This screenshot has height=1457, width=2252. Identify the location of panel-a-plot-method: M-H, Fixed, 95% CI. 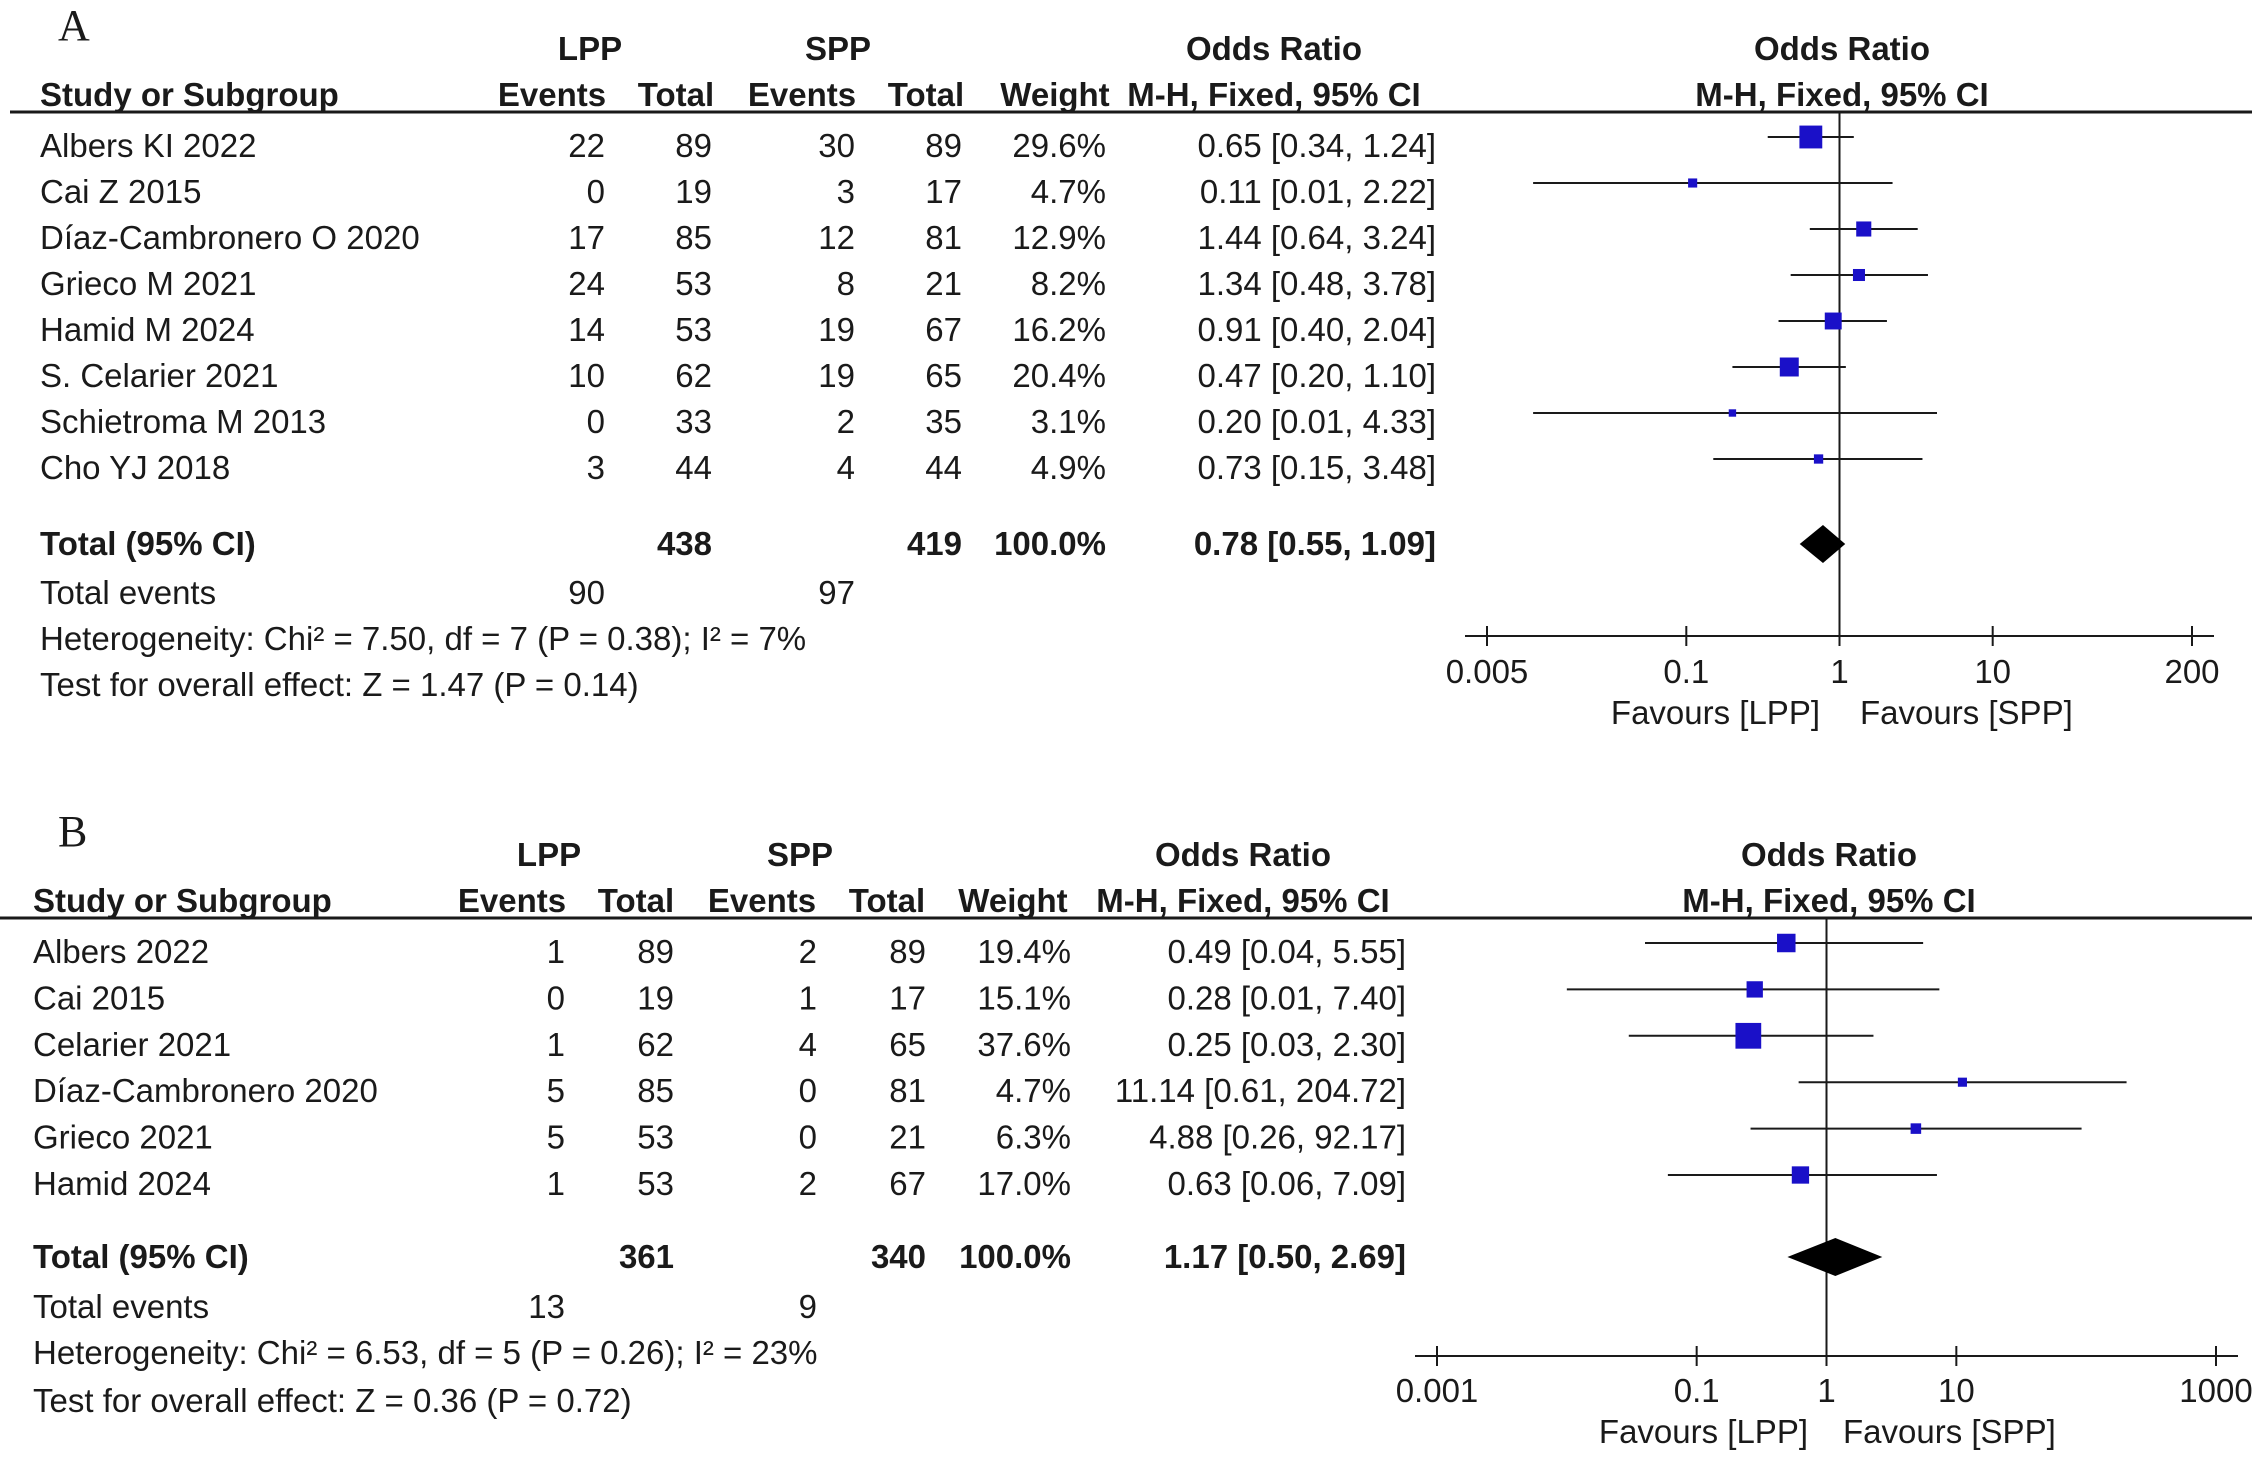
(1841, 94).